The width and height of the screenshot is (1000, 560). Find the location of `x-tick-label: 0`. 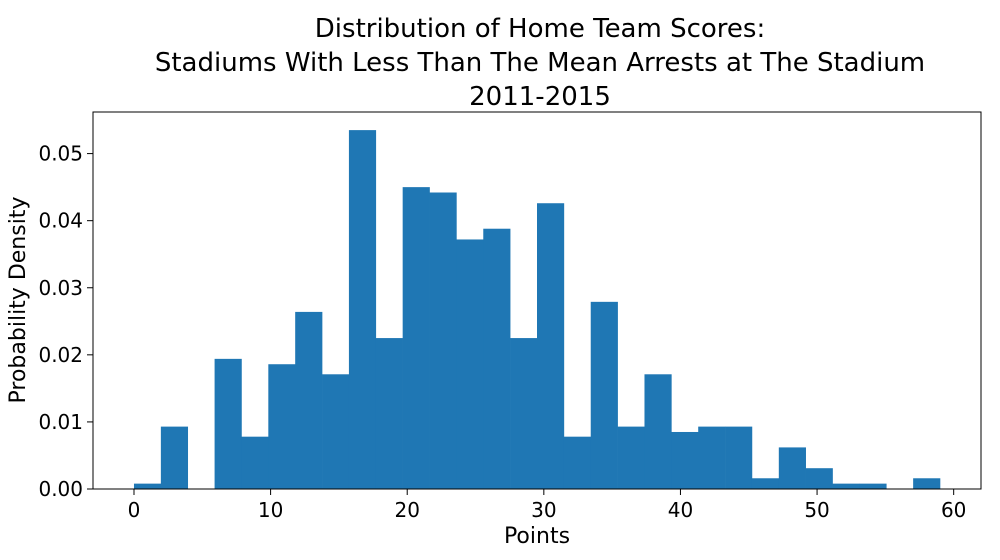

x-tick-label: 0 is located at coordinates (134, 510).